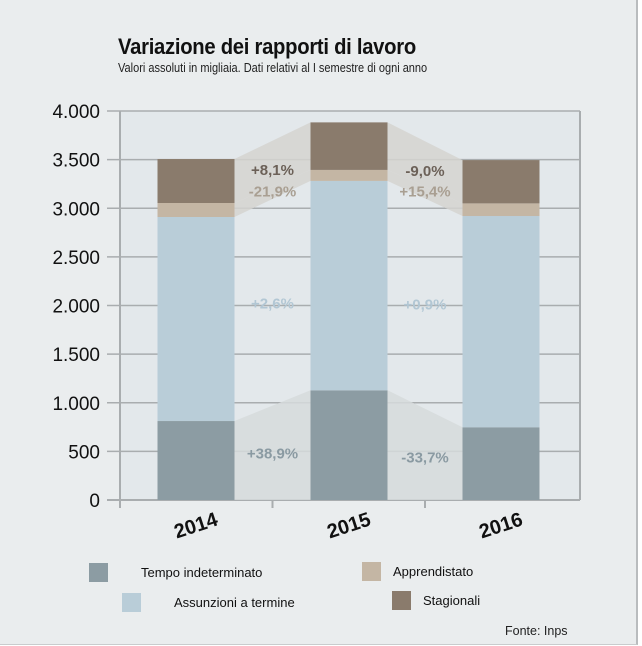 The image size is (642, 646). Describe the element at coordinates (433, 571) in the screenshot. I see `legend-label: Apprendistato` at that location.